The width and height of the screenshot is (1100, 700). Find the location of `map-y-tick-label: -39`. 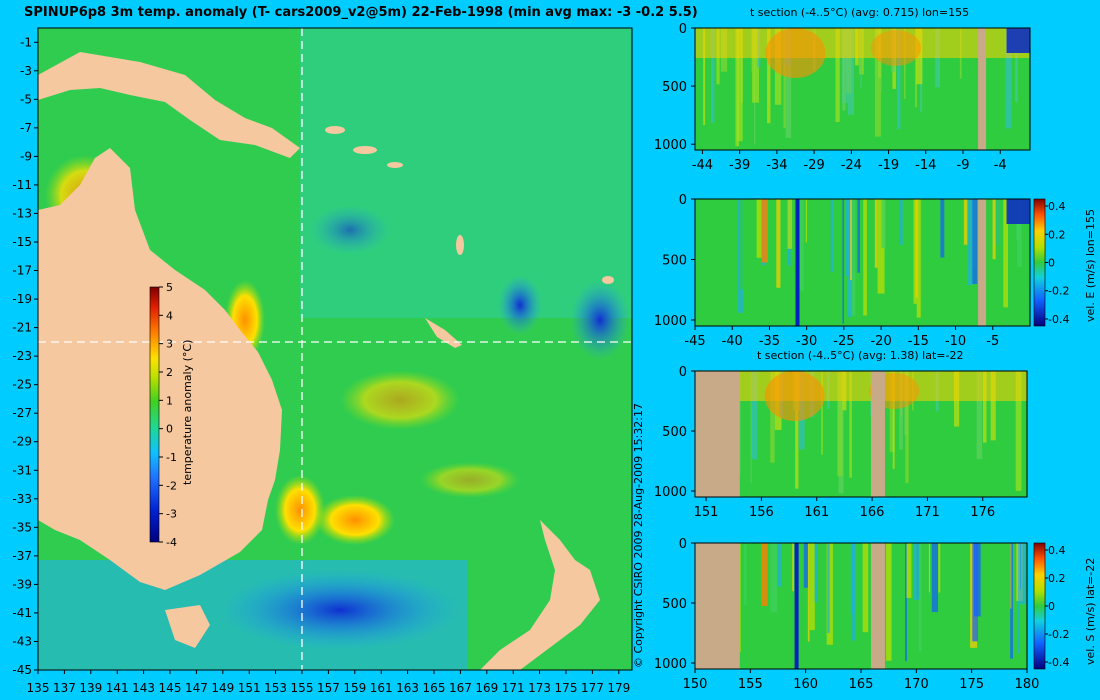

map-y-tick-label: -39 is located at coordinates (22, 584).